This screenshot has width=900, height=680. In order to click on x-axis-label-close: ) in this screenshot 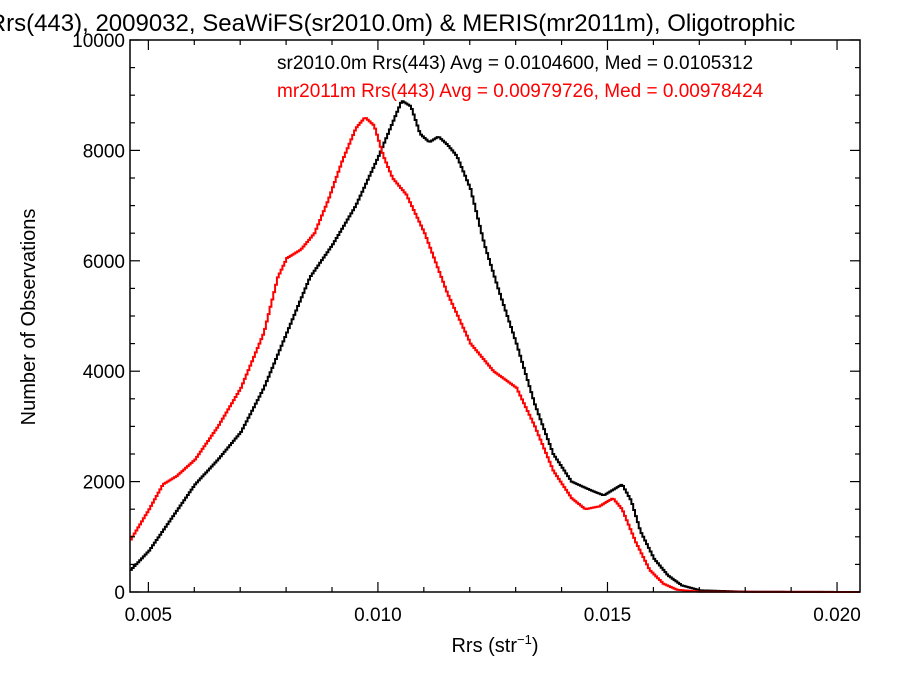, I will do `click(535, 646)`.